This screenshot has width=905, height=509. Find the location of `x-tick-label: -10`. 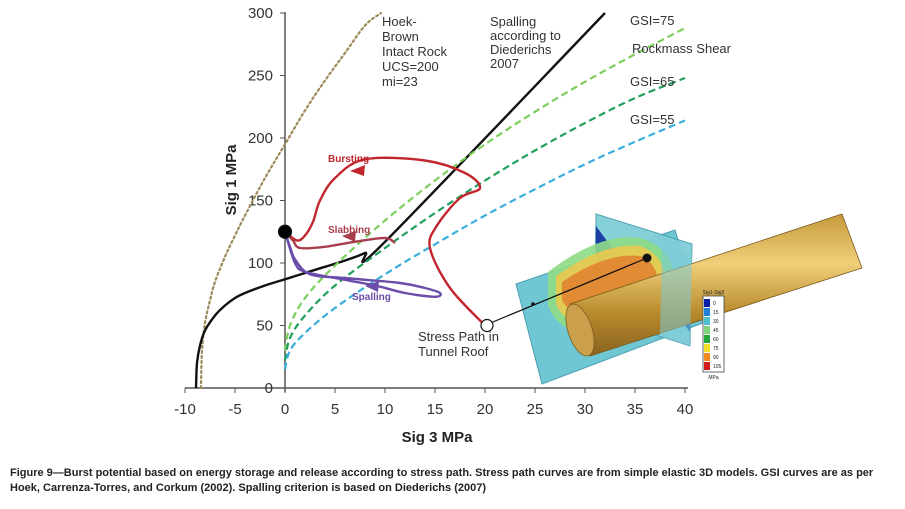

x-tick-label: -10 is located at coordinates (185, 409).